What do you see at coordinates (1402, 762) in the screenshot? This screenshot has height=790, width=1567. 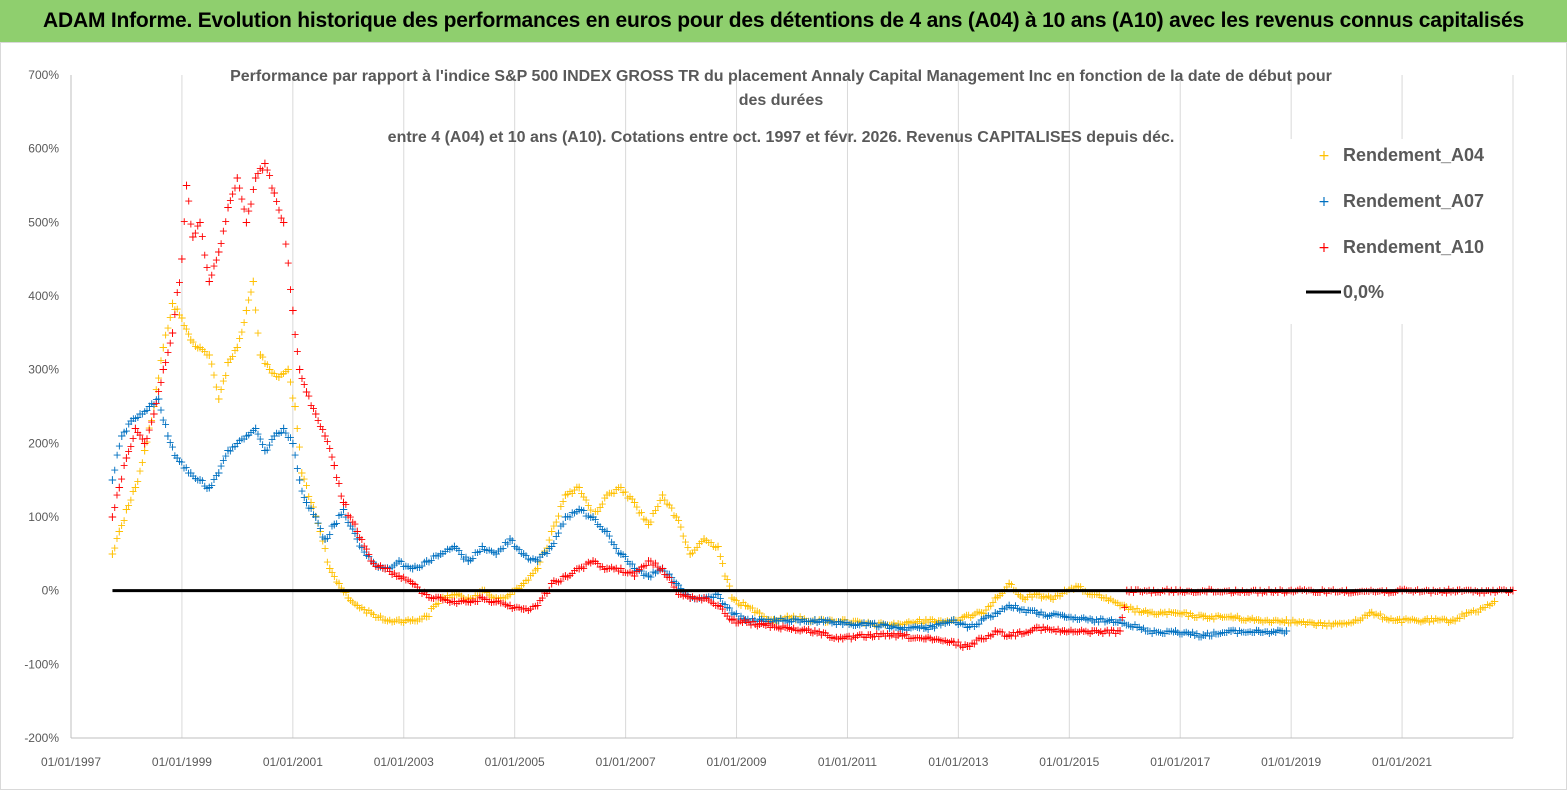 I see `x-tick-label: 01/01/2021` at bounding box center [1402, 762].